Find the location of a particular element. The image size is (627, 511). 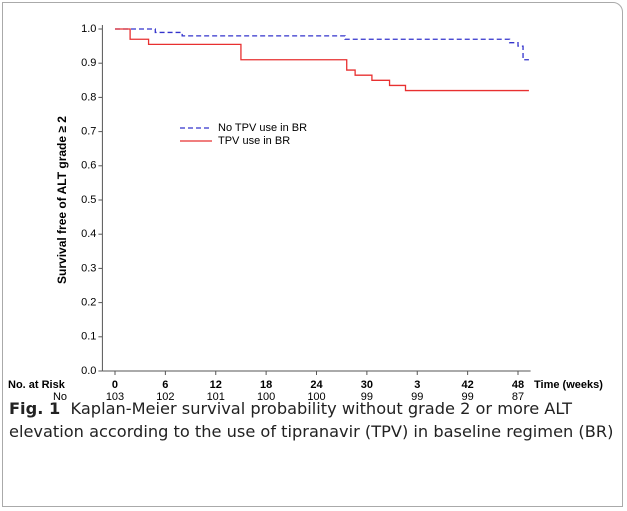

y-tick-label: 0.5 is located at coordinates (88, 200).